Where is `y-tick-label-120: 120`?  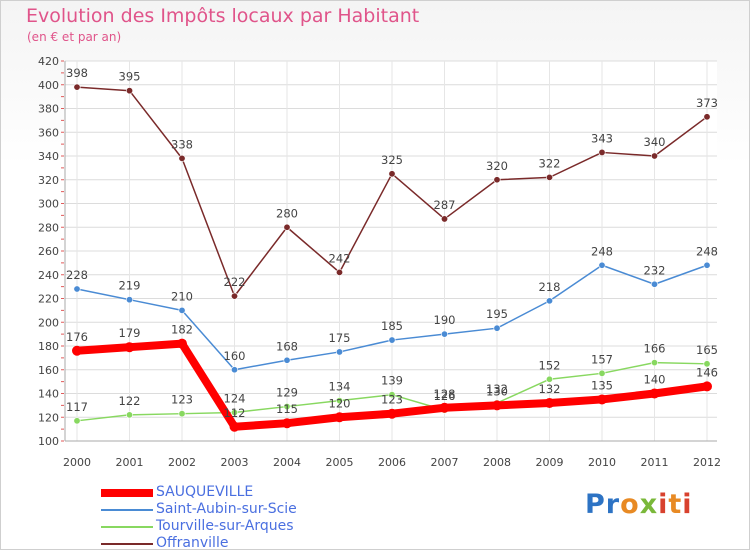
y-tick-label-120: 120 is located at coordinates (48, 417).